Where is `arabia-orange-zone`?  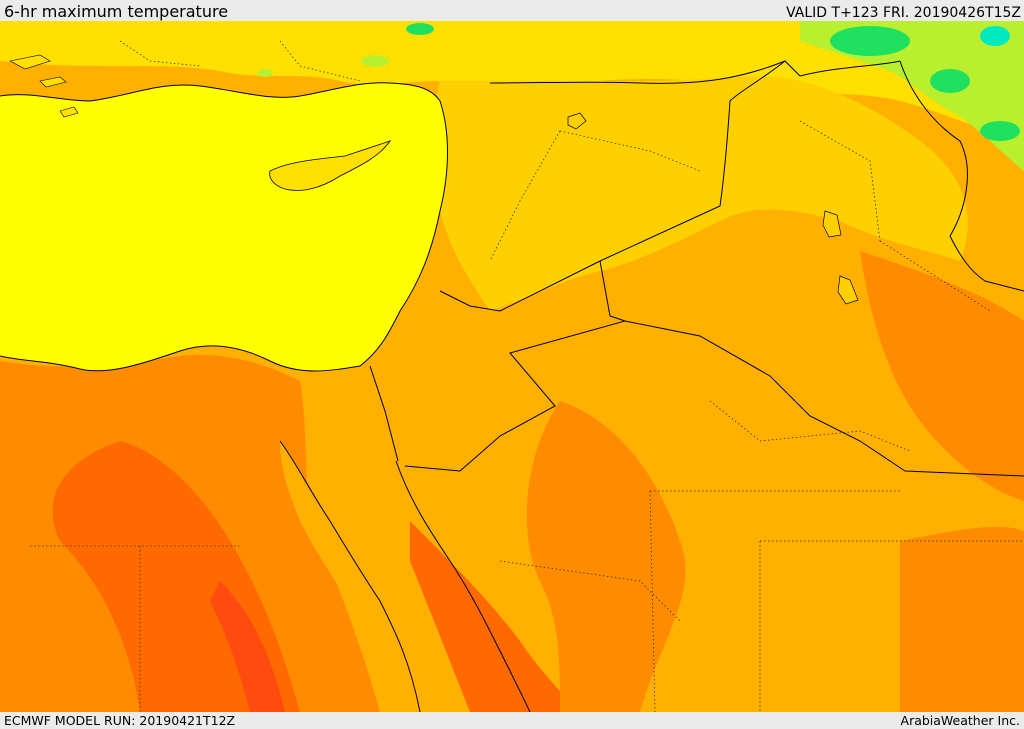 arabia-orange-zone is located at coordinates (606, 556).